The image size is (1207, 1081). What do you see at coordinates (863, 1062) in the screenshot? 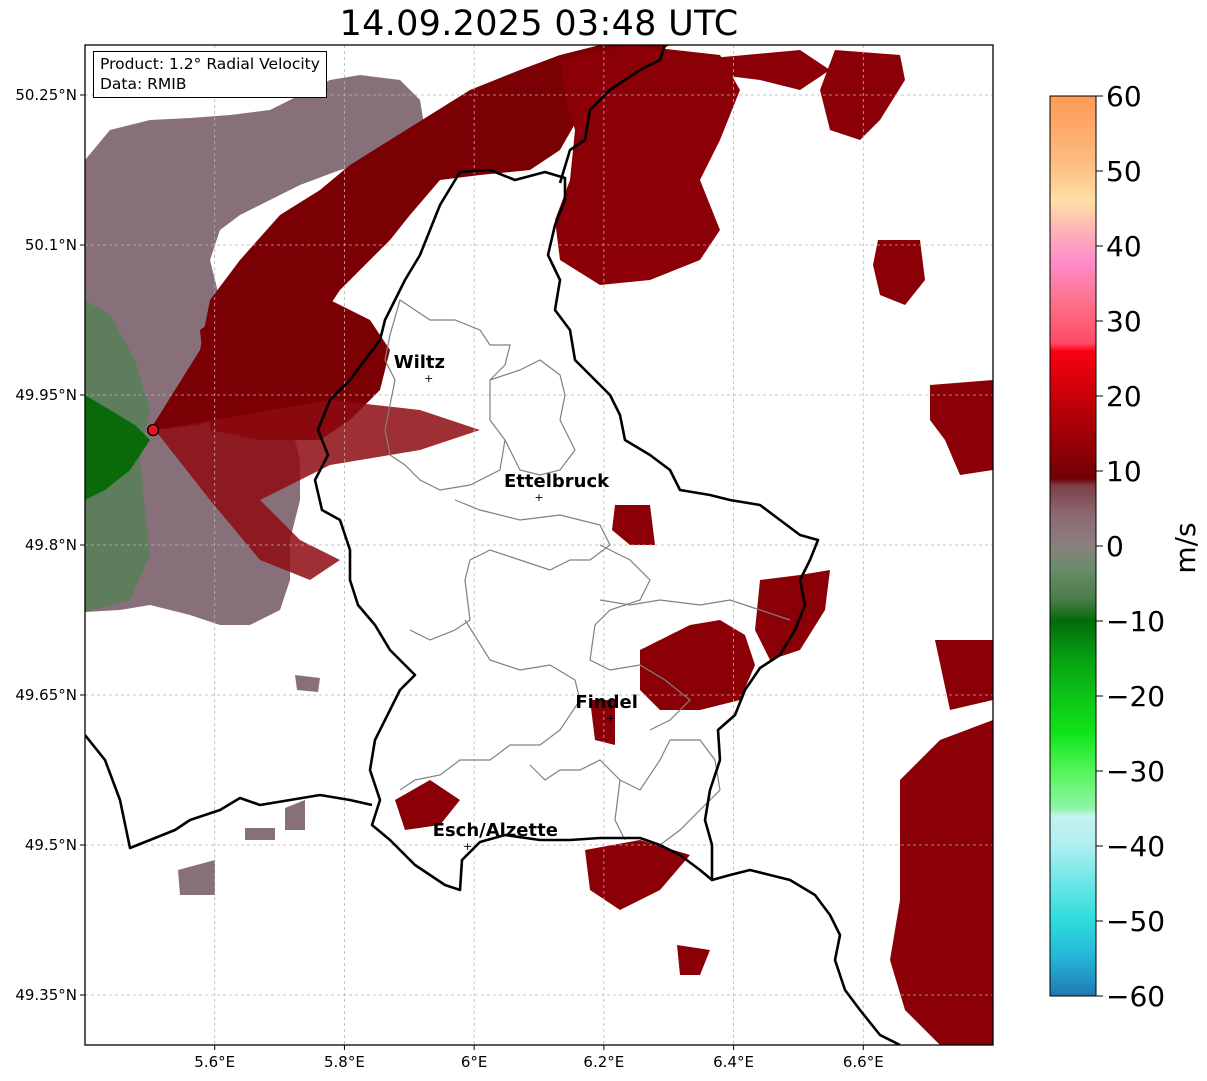
I see `lon-tick-label: 6.6°E` at bounding box center [863, 1062].